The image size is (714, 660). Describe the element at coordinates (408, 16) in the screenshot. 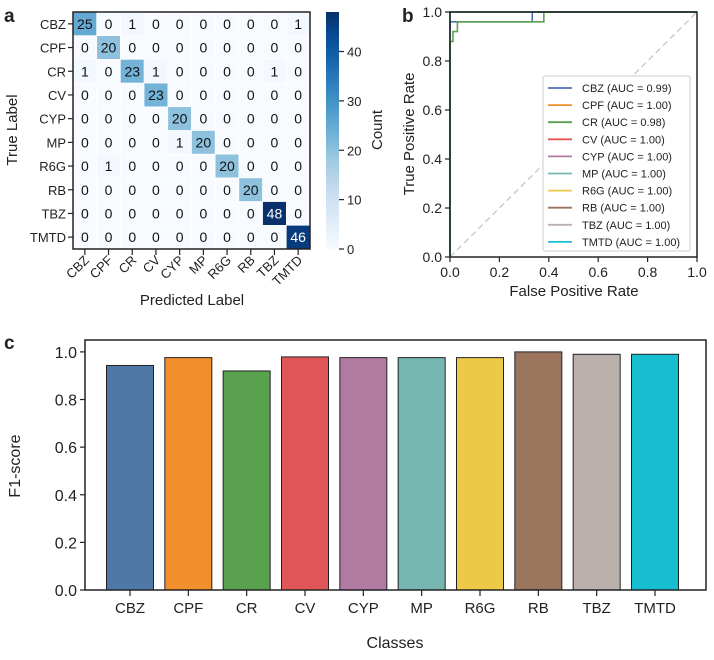

I see `panel-label-b: b` at that location.